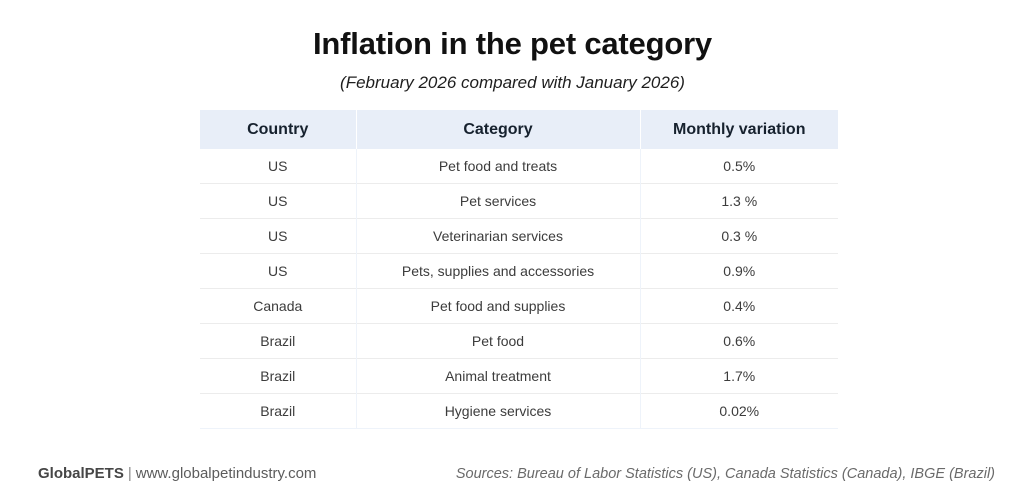 The height and width of the screenshot is (504, 1025). What do you see at coordinates (738, 341) in the screenshot?
I see `cell-monthly-variation: 0.6%` at bounding box center [738, 341].